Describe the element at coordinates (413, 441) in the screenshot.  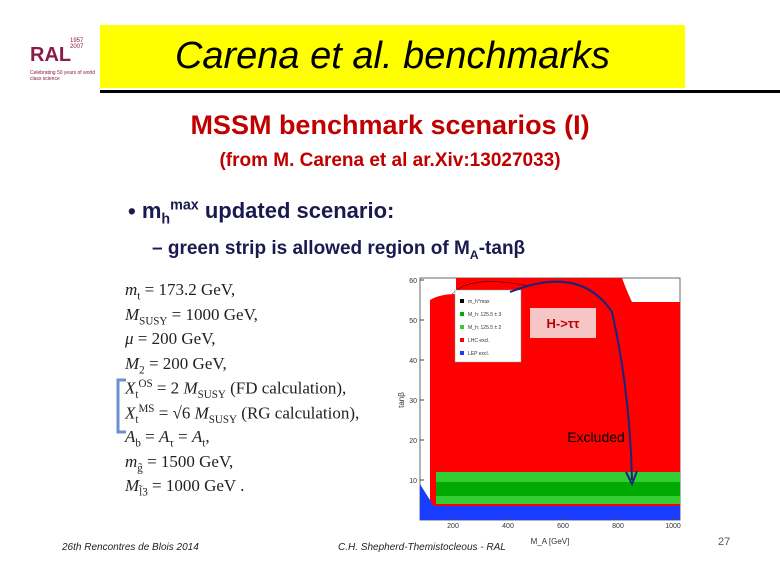
I see `y-tick-label: 20` at that location.